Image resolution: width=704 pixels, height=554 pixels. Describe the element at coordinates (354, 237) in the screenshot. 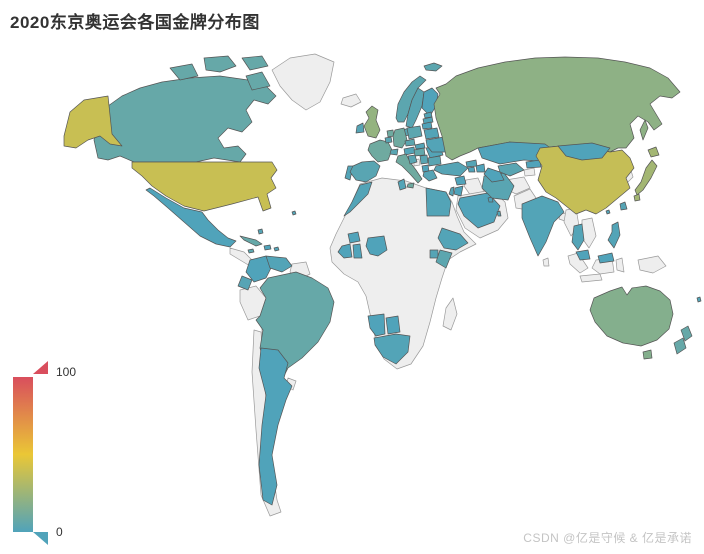

I see `country-burkina-faso` at that location.